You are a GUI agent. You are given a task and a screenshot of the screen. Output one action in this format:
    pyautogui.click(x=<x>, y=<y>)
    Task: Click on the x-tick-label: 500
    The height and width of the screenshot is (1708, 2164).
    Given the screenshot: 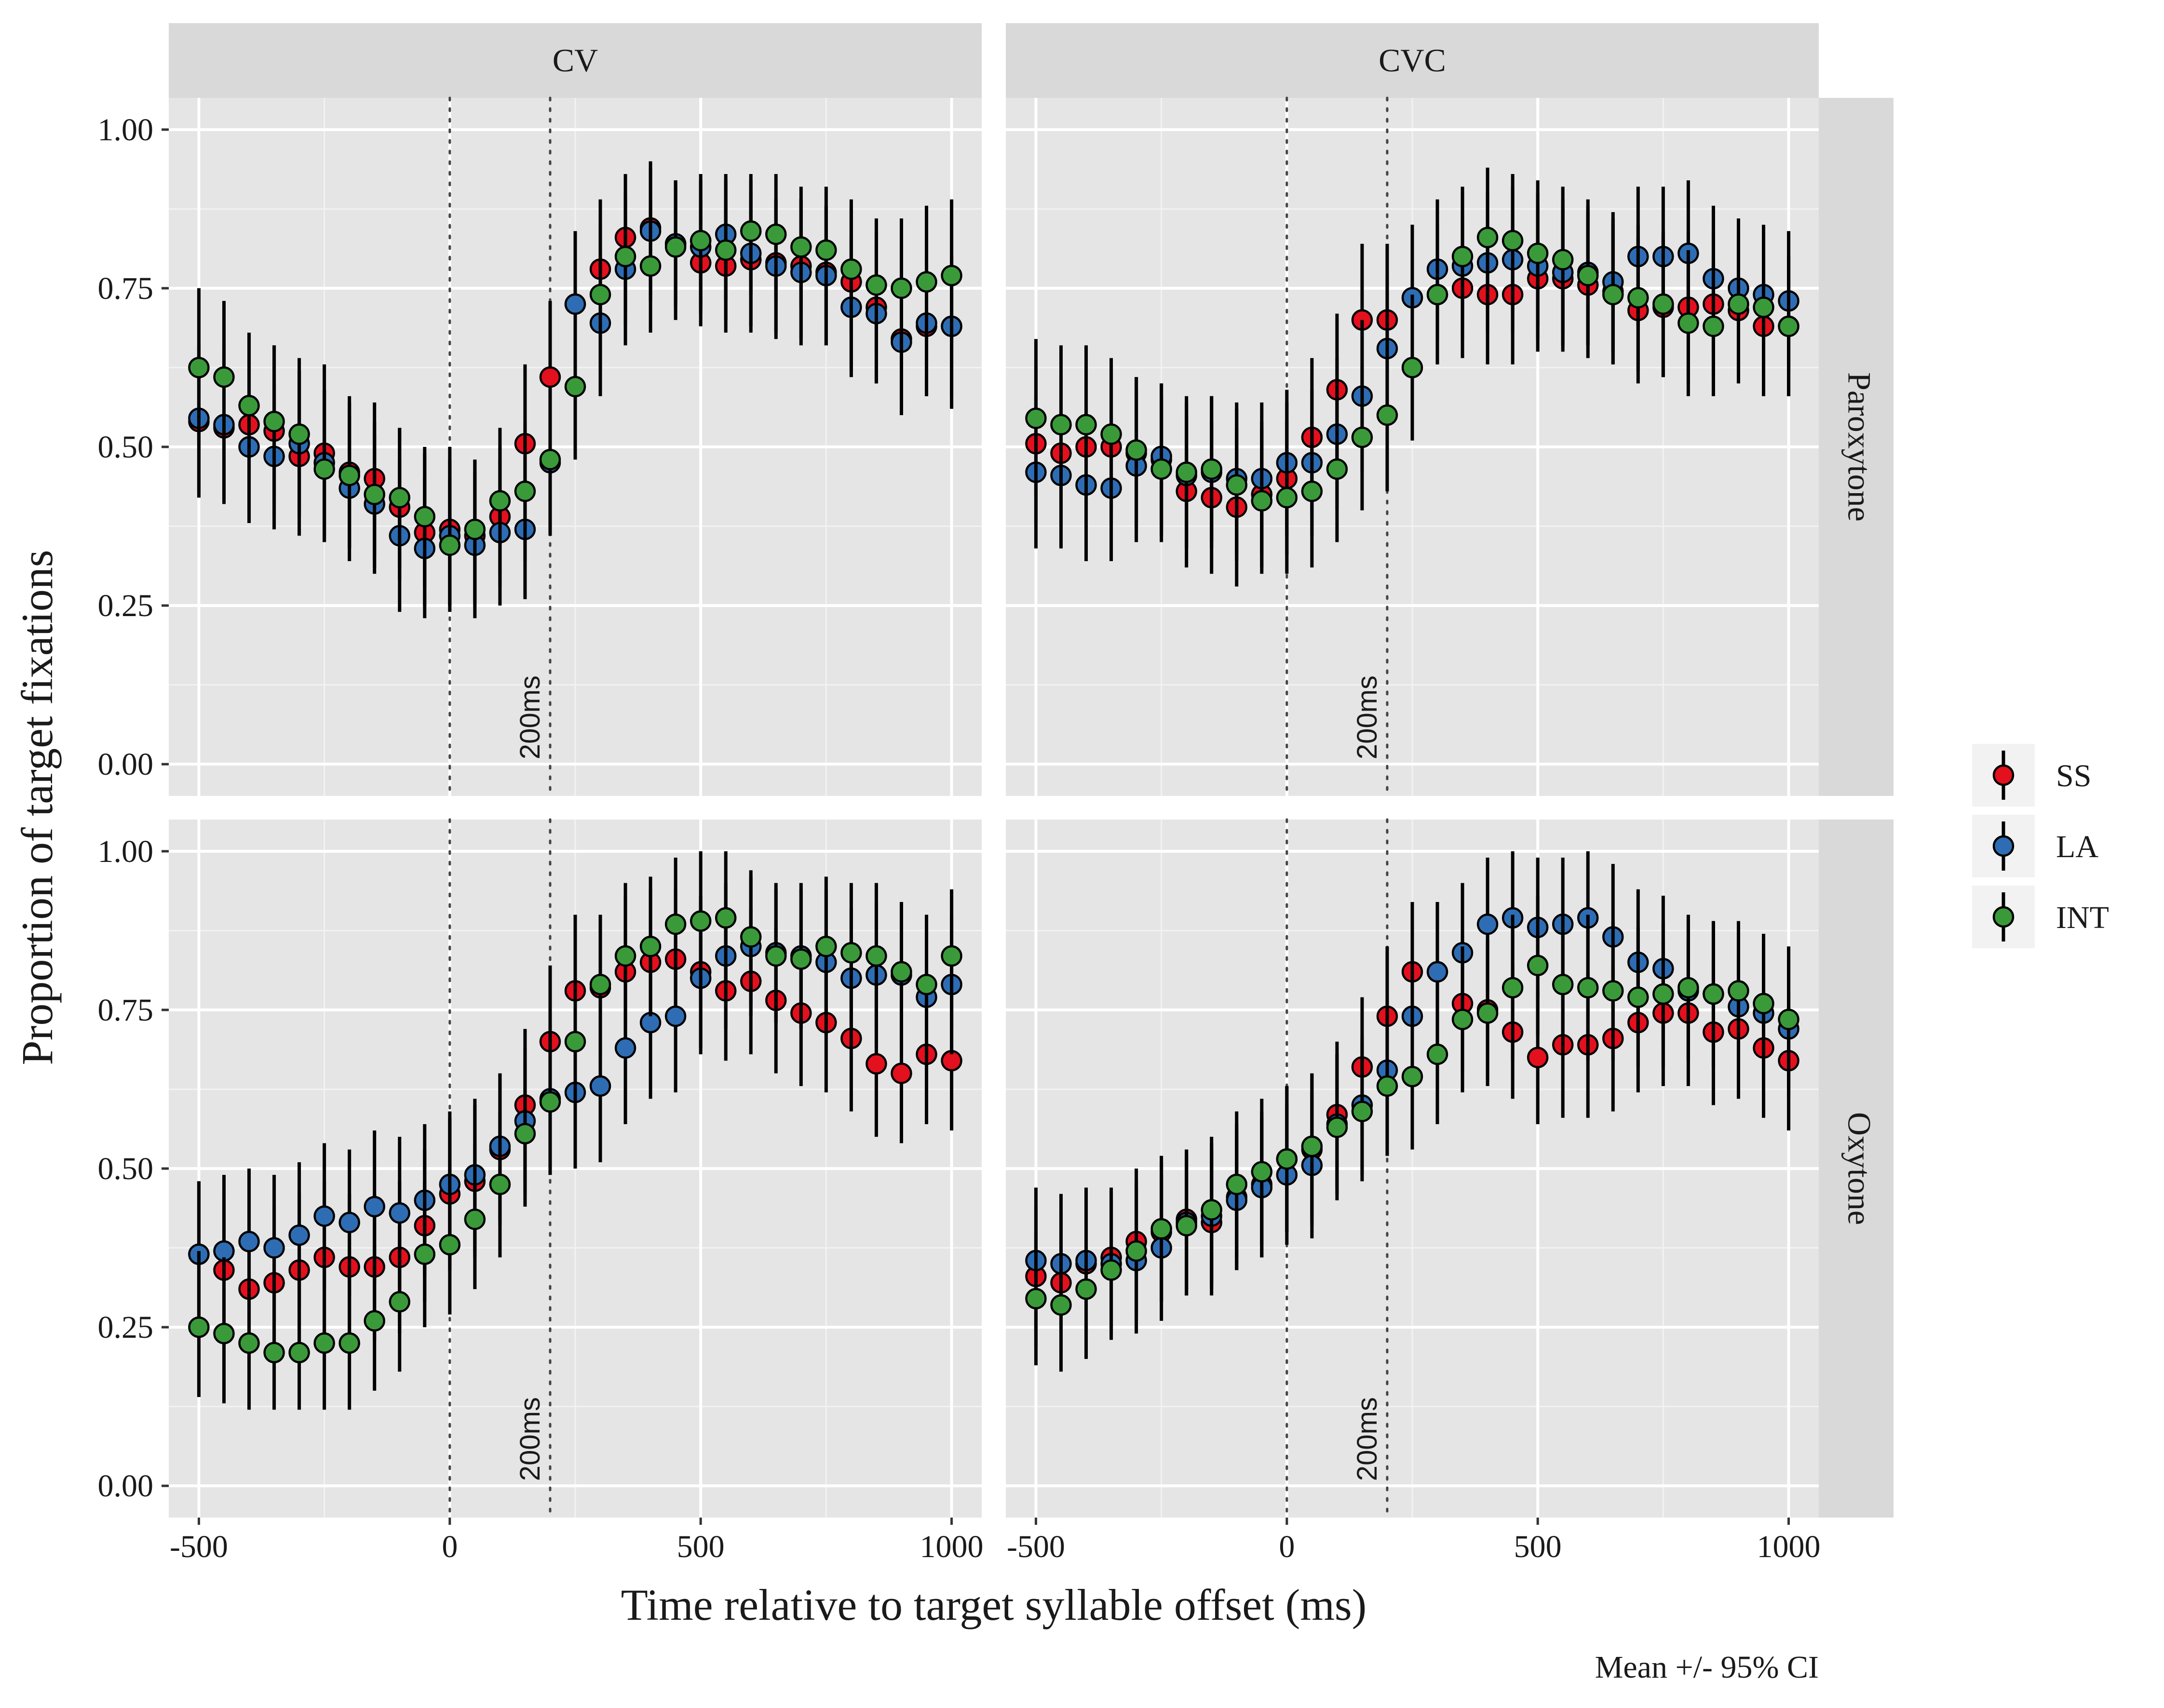 What is the action you would take?
    pyautogui.click(x=1538, y=1546)
    